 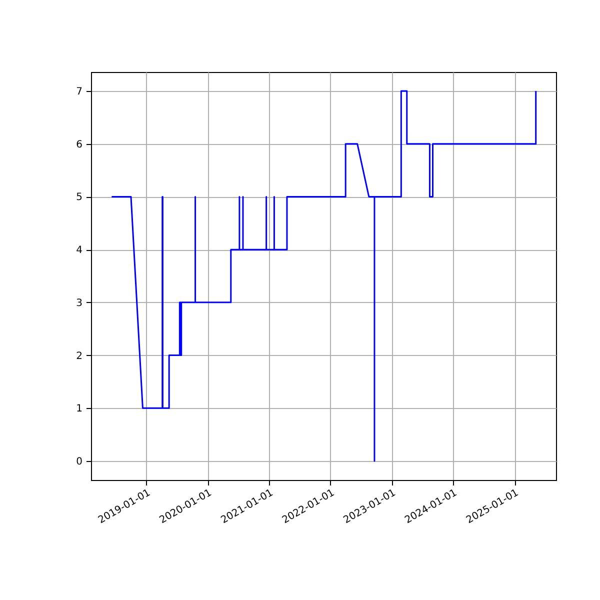 I want to click on y-tick-label: 7, so click(x=79, y=92).